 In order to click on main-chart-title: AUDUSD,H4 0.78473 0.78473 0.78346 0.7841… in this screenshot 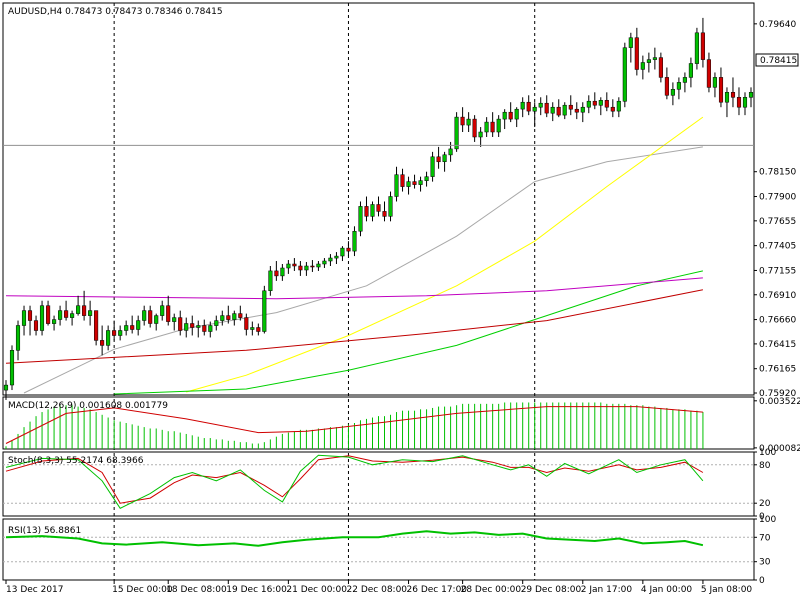, I will do `click(115, 12)`.